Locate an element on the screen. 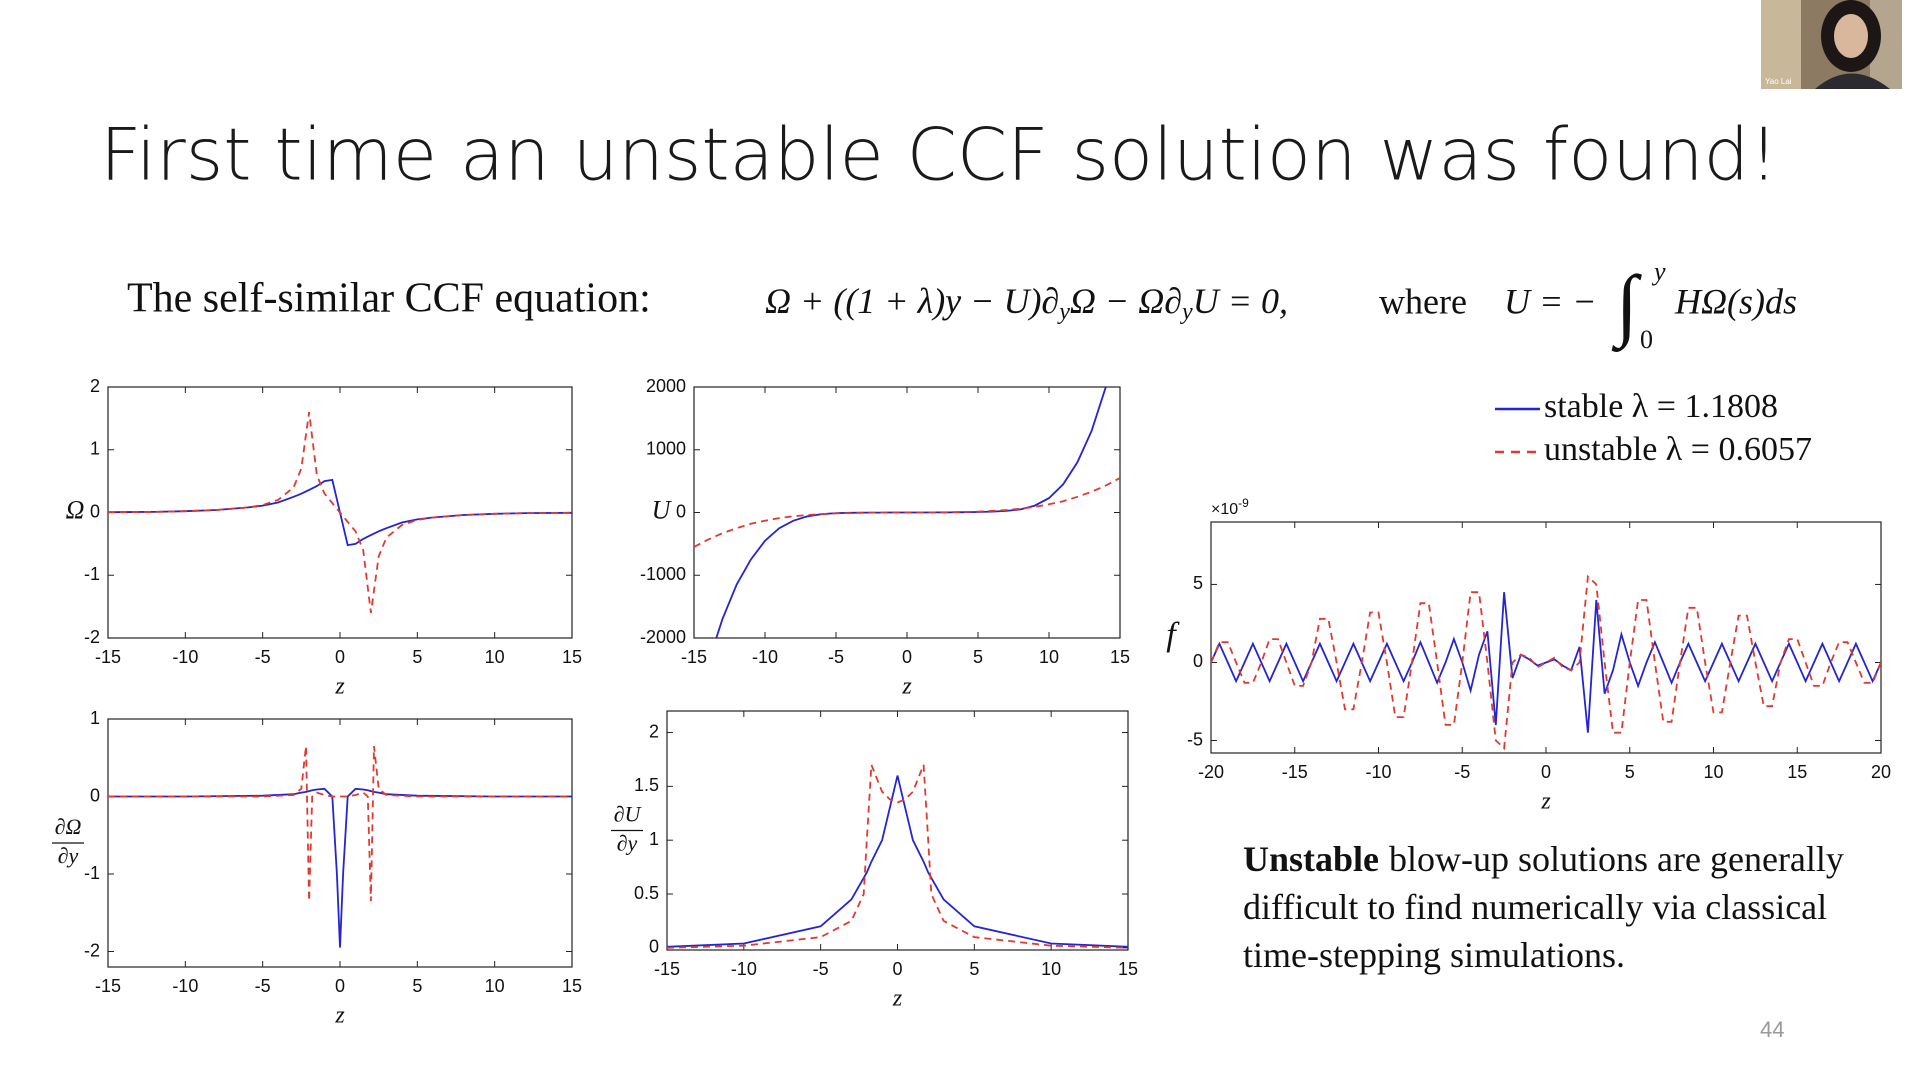  chart: -15 -10 -5 0 5 10 15 0 0.5 1 1.5 2 z ∂U ∂y is located at coordinates (874, 861).